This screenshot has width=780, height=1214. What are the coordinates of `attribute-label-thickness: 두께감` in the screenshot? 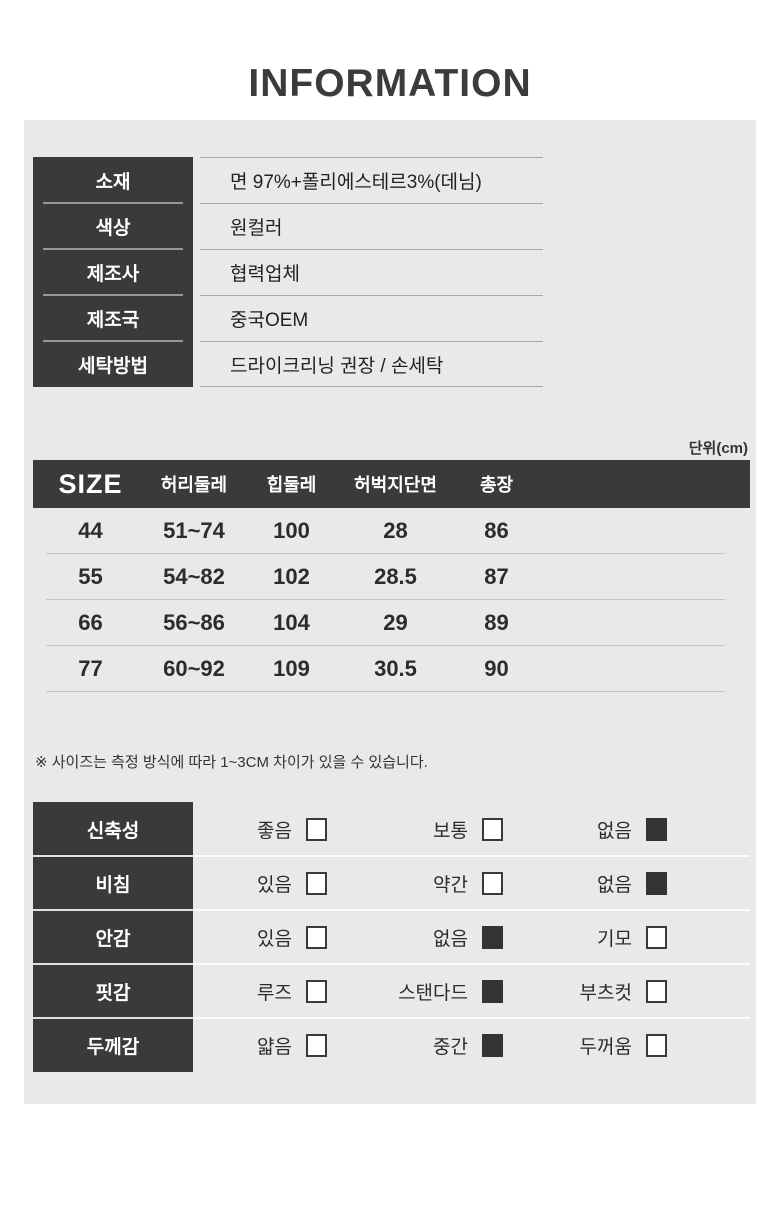 It's located at (113, 1045).